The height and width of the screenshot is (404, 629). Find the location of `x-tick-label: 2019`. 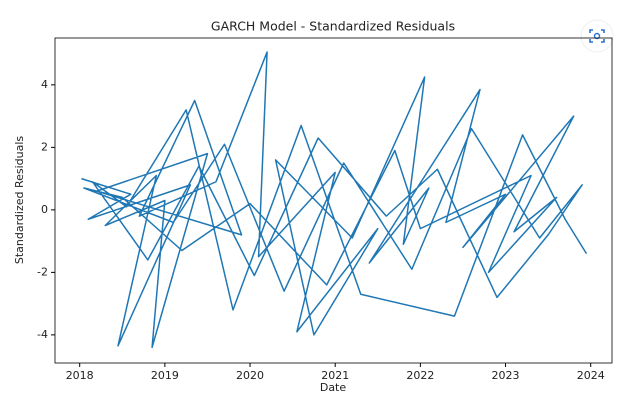

x-tick-label: 2019 is located at coordinates (165, 375).